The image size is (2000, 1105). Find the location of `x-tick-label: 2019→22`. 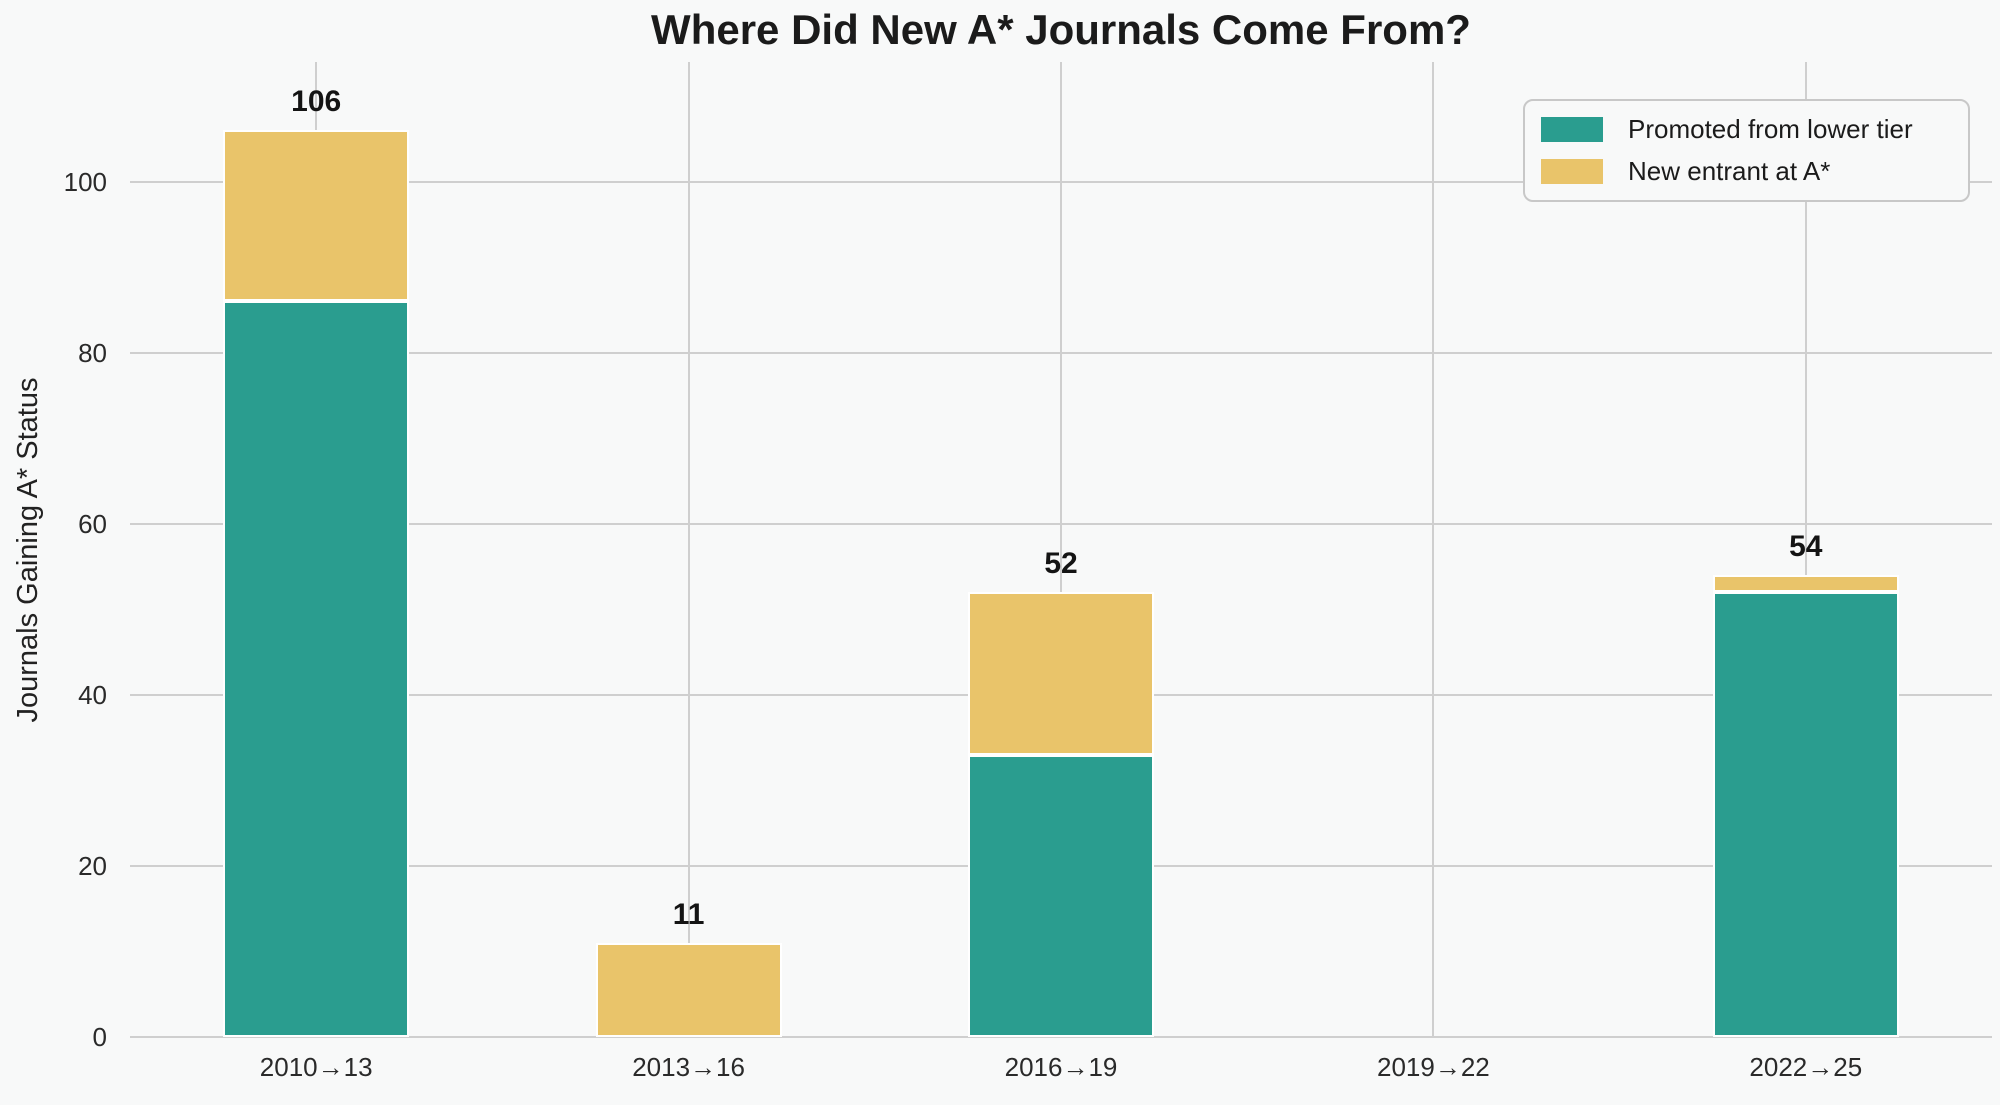

x-tick-label: 2019→22 is located at coordinates (1433, 1067).